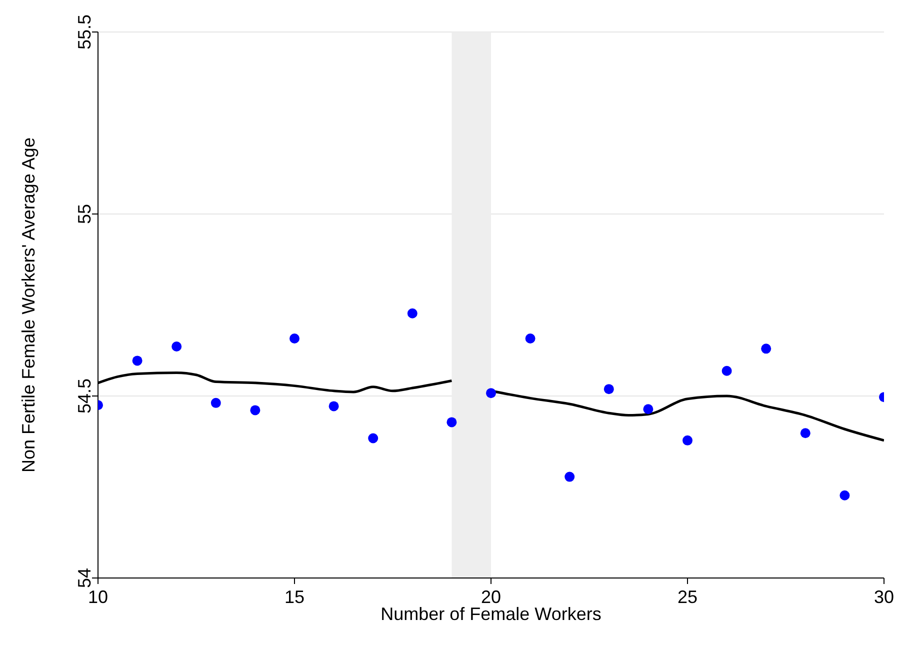 This screenshot has width=902, height=662. What do you see at coordinates (294, 596) in the screenshot?
I see `x-tick-label: 15` at bounding box center [294, 596].